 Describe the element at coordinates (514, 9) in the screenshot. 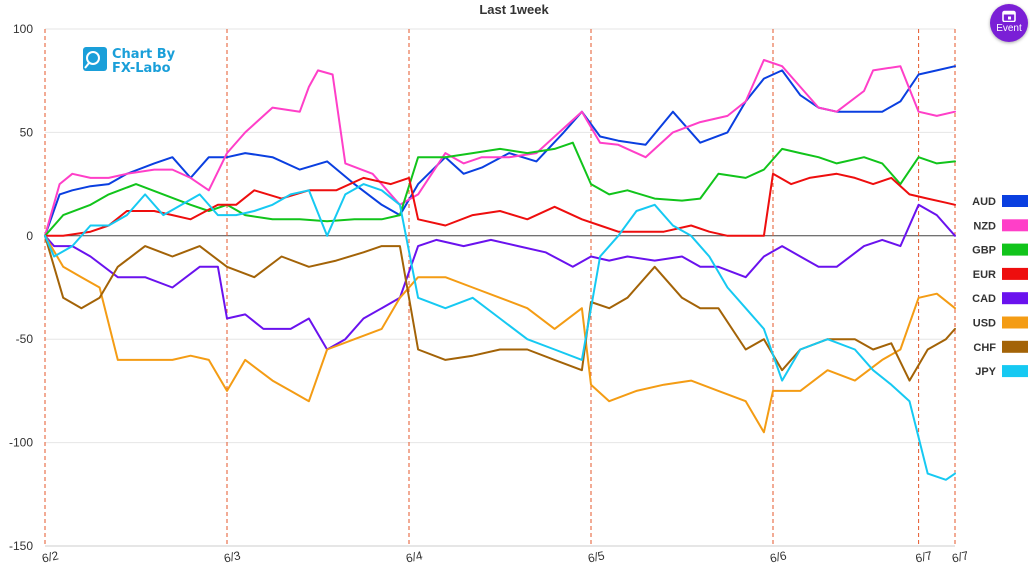

I see `chart-title: Last 1week` at that location.